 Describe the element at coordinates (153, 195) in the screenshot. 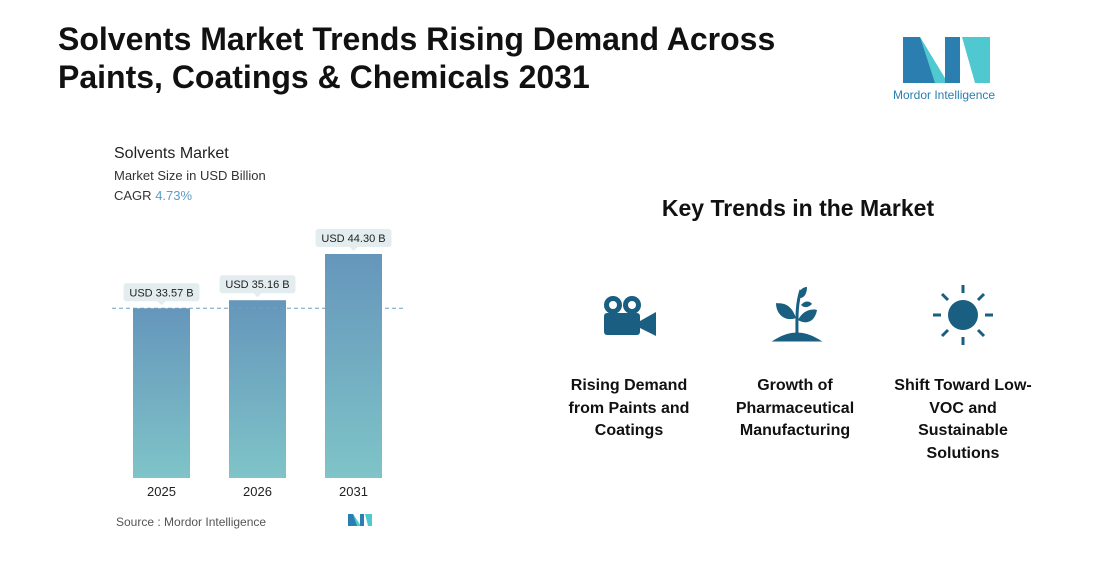

I see `cagr: CAGR 4.73%` at that location.